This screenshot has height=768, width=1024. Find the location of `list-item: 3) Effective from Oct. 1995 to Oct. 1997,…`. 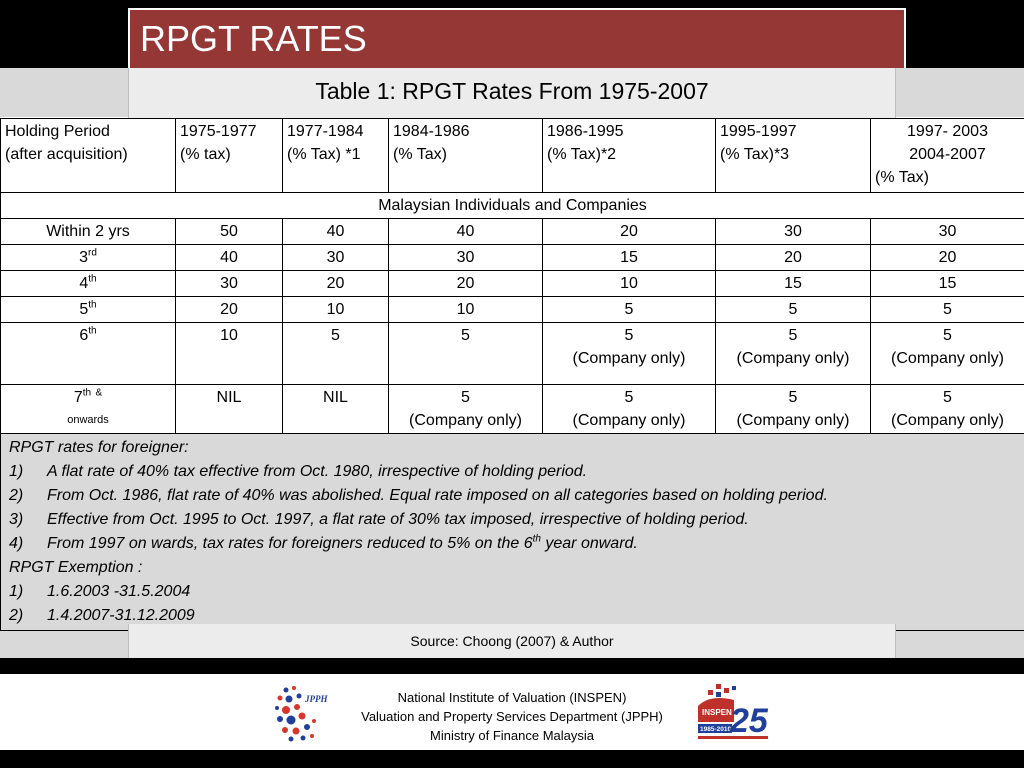

list-item: 3) Effective from Oct. 1995 to Oct. 1997,… is located at coordinates (379, 519).